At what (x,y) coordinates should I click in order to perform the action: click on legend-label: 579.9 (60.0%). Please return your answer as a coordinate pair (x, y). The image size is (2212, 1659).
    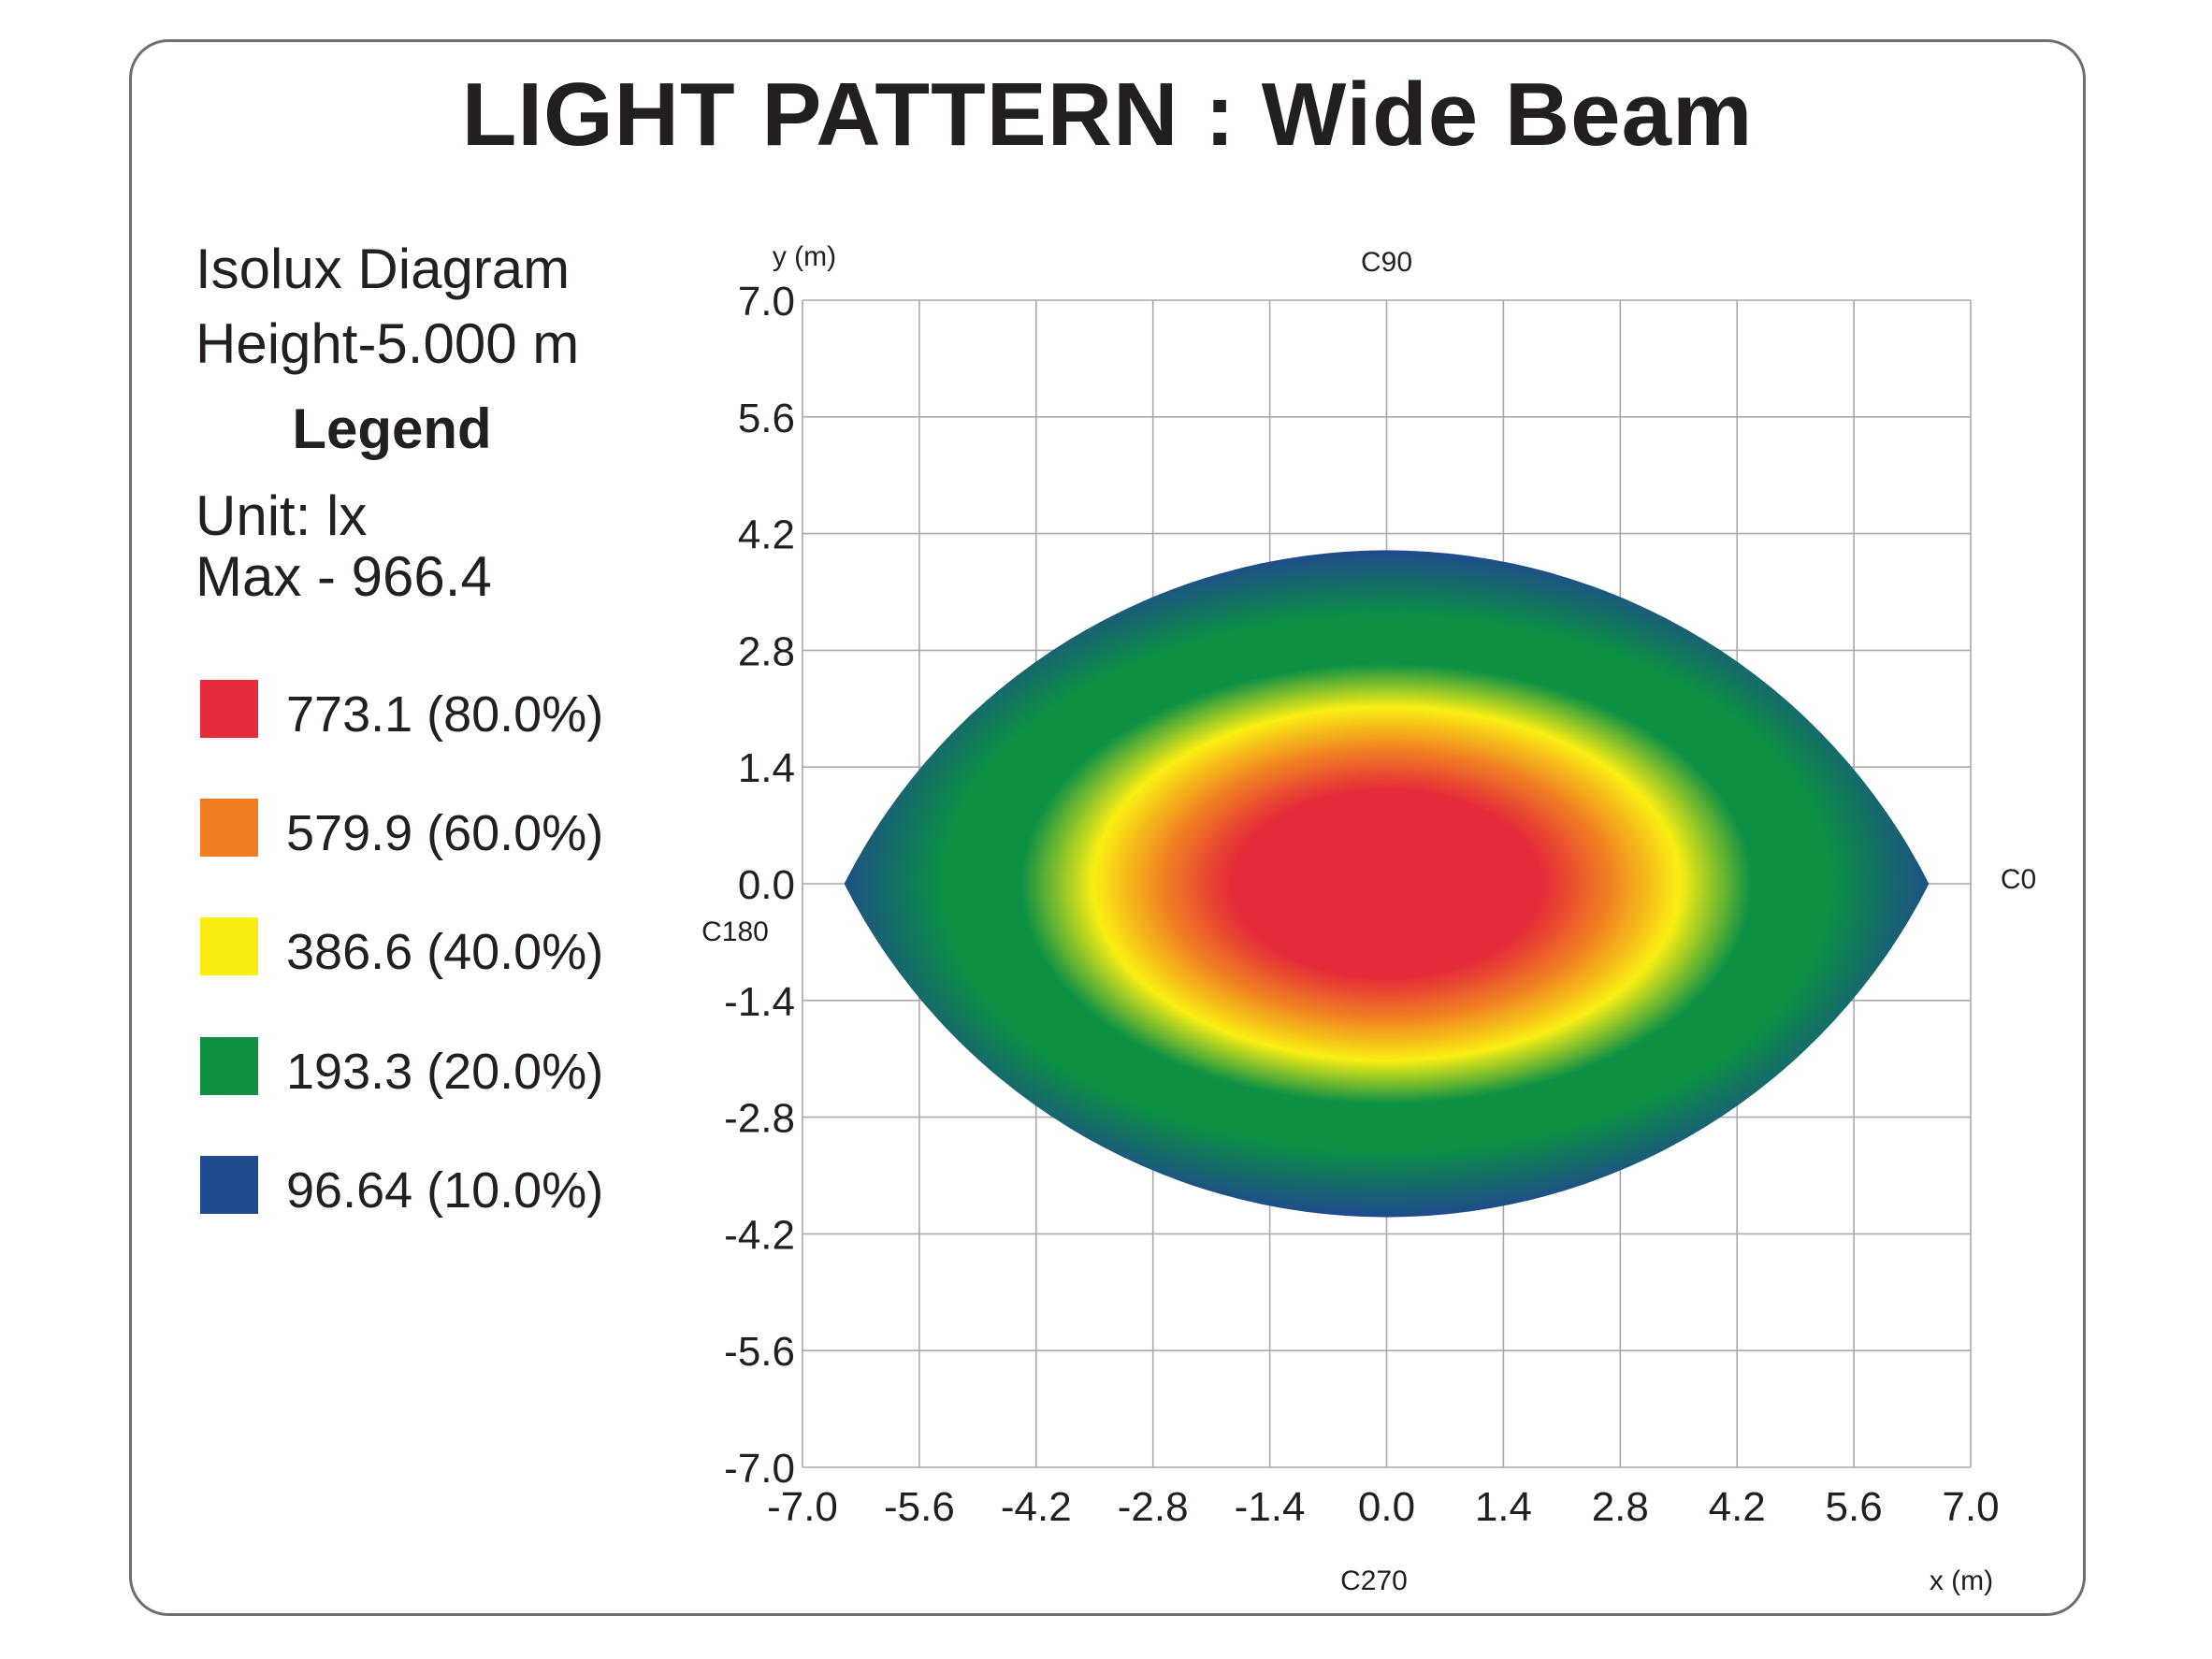
    Looking at the image, I should click on (445, 833).